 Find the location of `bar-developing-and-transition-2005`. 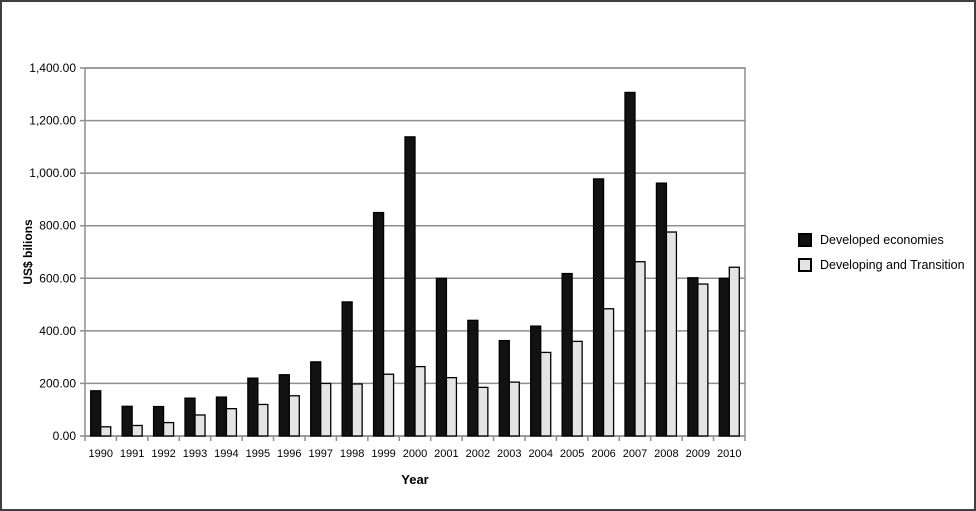

bar-developing-and-transition-2005 is located at coordinates (577, 388).